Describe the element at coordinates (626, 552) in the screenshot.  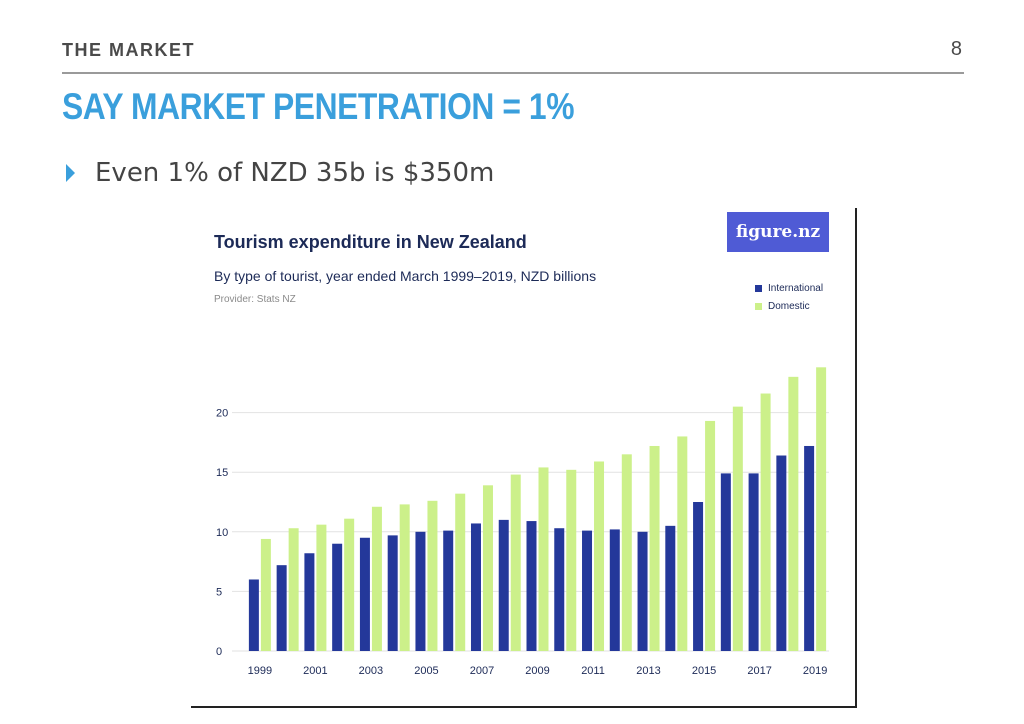
I see `bar-domestic-2012` at that location.